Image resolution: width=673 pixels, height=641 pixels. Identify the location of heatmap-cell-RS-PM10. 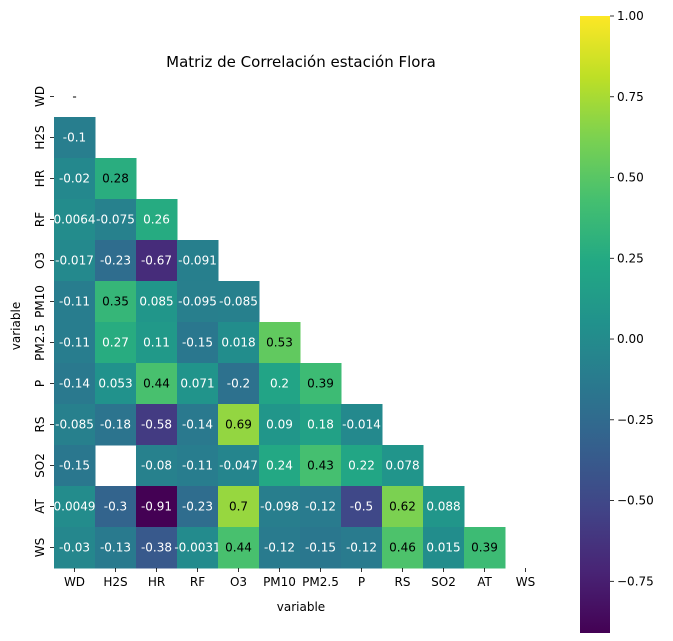
(280, 425).